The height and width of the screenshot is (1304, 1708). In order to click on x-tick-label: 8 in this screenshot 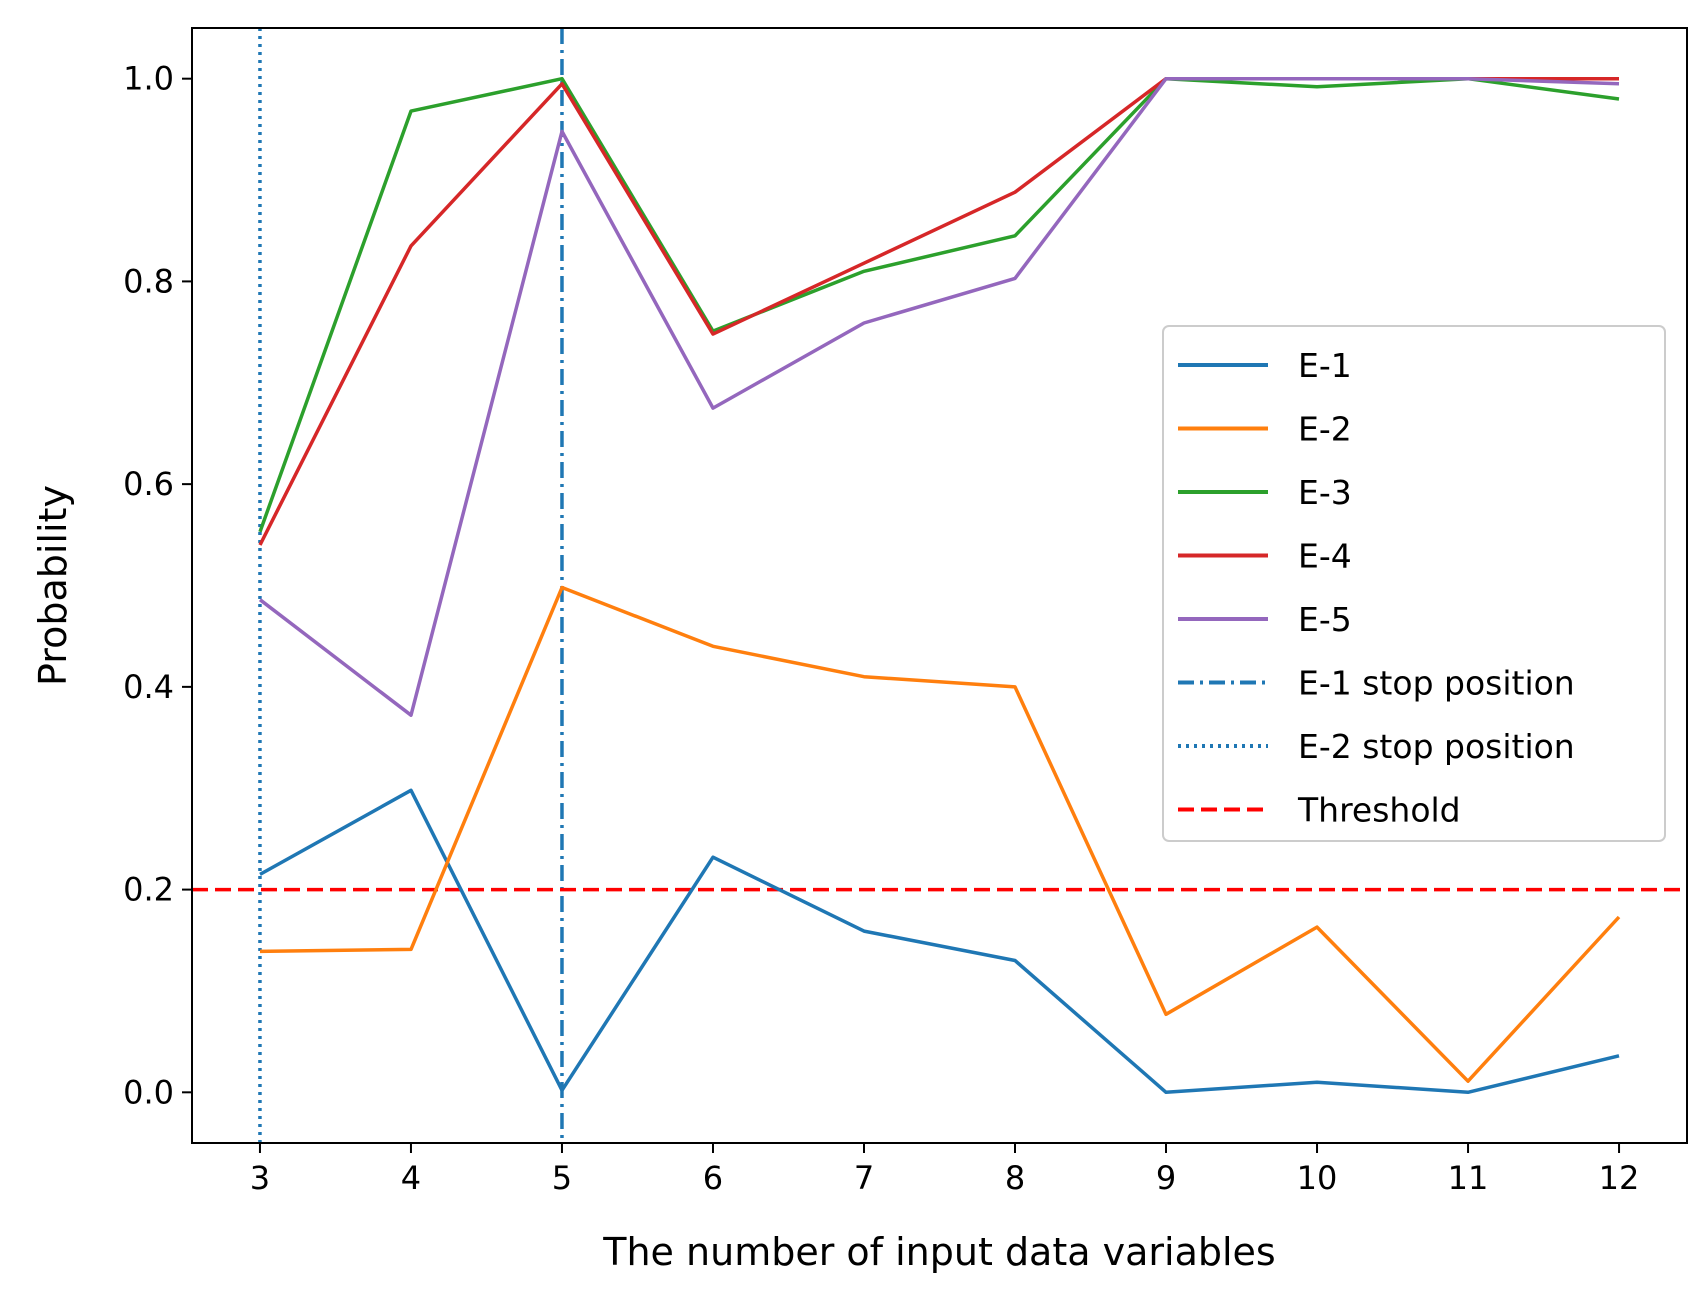, I will do `click(1015, 1178)`.